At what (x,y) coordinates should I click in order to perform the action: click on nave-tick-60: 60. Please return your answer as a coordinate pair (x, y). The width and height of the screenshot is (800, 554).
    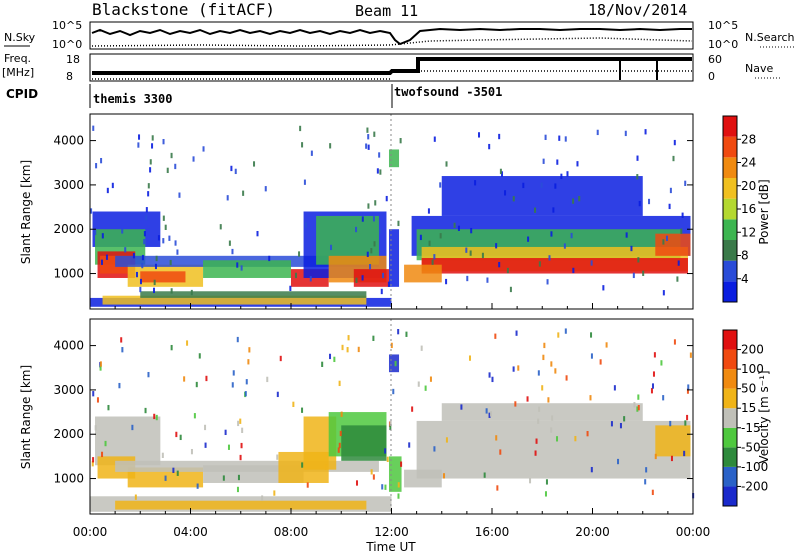
    Looking at the image, I should click on (715, 59).